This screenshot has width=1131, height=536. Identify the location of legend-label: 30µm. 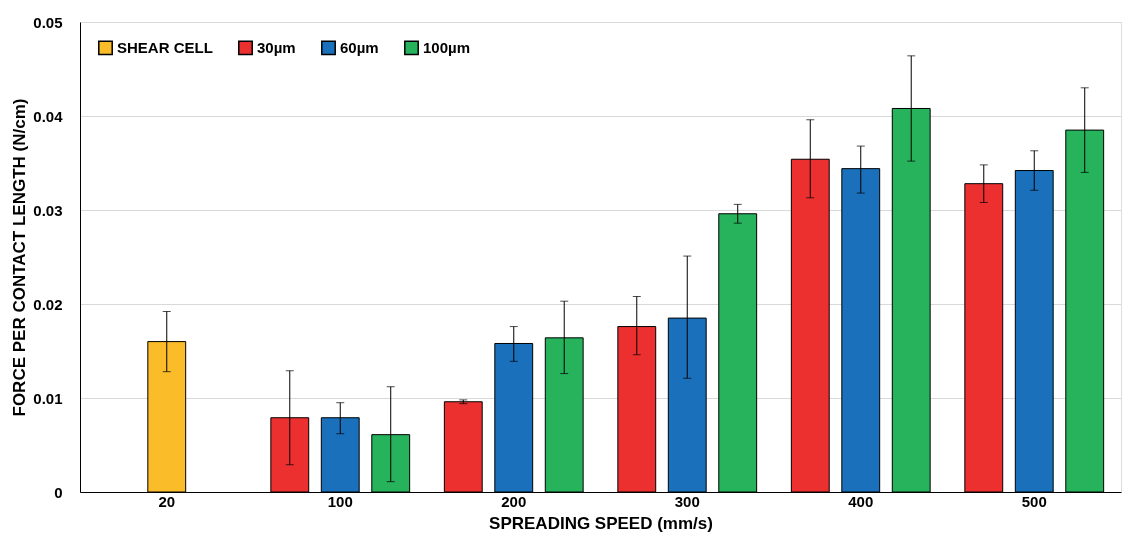
(276, 47).